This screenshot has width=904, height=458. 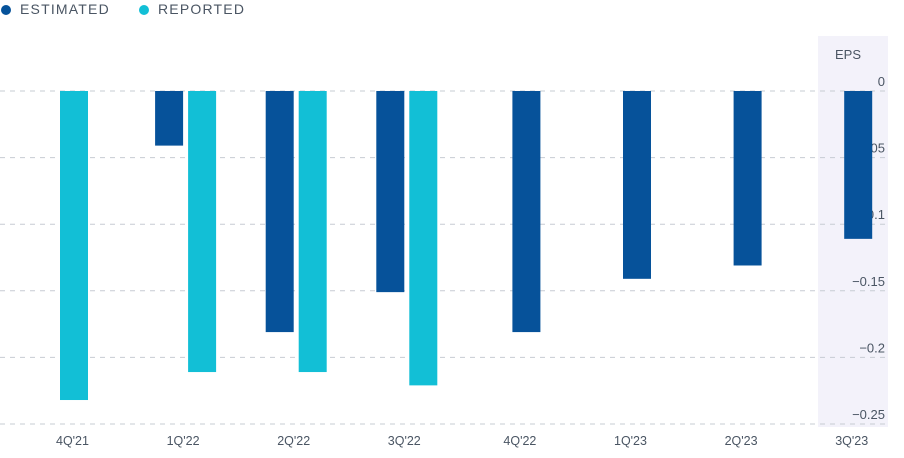 What do you see at coordinates (123, 9) in the screenshot?
I see `legend: ESTIMATED REPORTED` at bounding box center [123, 9].